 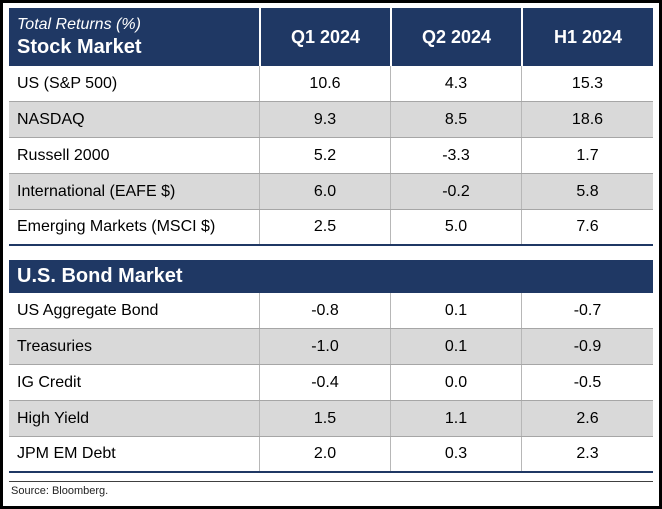 I want to click on cell-q1: 5.2, so click(x=324, y=155).